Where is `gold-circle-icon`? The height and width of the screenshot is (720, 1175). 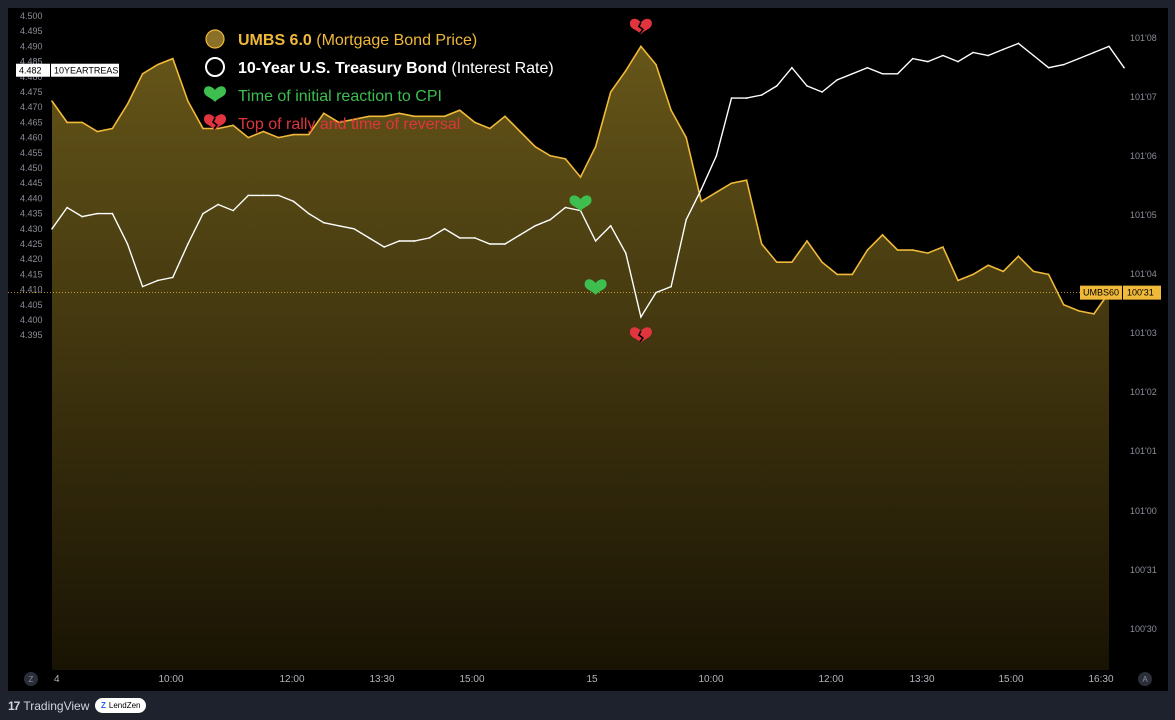 gold-circle-icon is located at coordinates (215, 39).